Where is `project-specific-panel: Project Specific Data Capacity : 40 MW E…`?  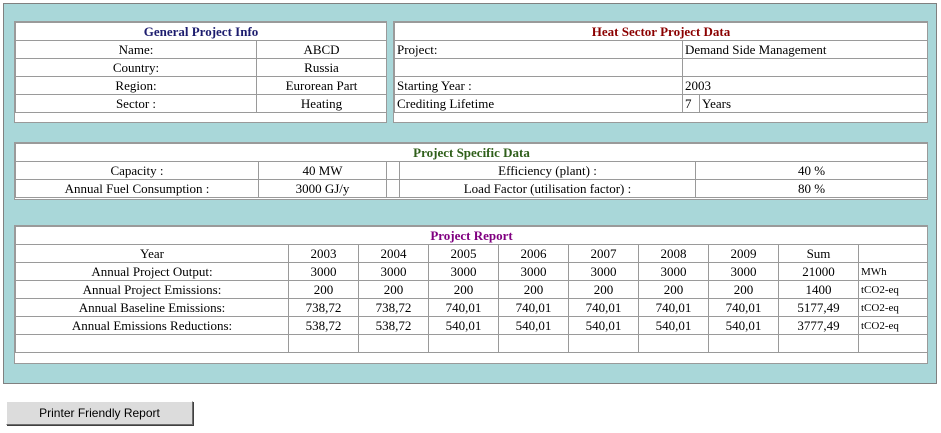
project-specific-panel: Project Specific Data Capacity : 40 MW E… is located at coordinates (471, 171).